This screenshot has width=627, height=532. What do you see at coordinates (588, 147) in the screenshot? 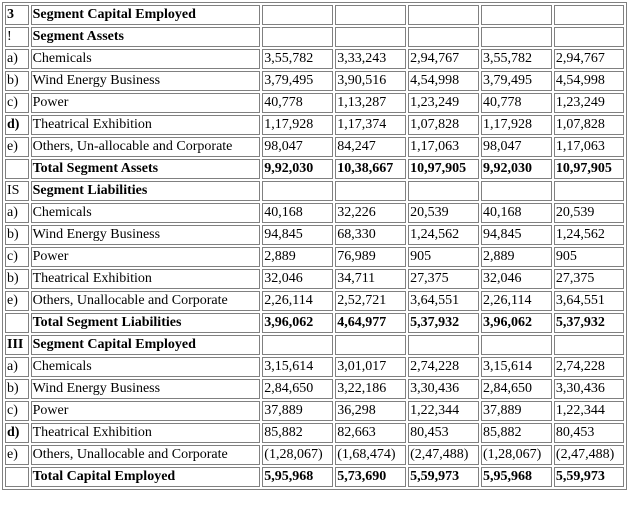
I see `value-cell: 1,17,063` at bounding box center [588, 147].